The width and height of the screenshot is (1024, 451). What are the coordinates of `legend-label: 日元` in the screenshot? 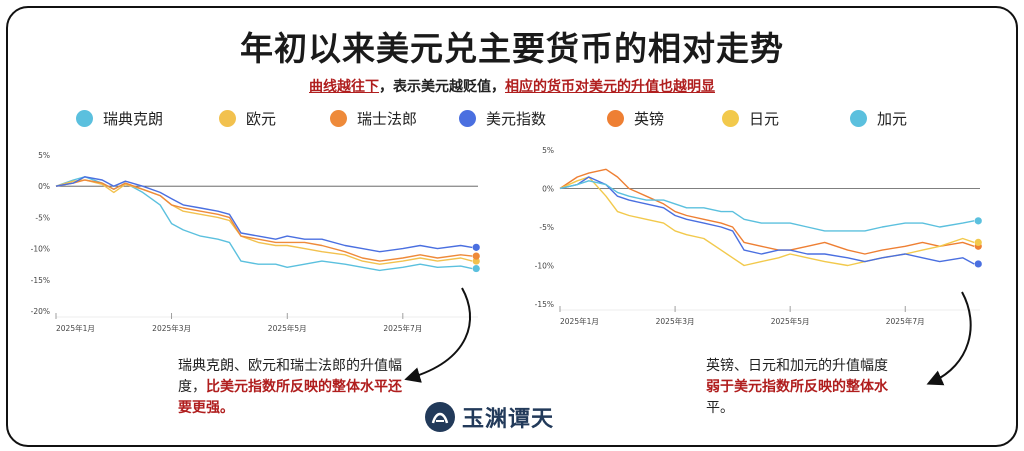 It's located at (764, 118).